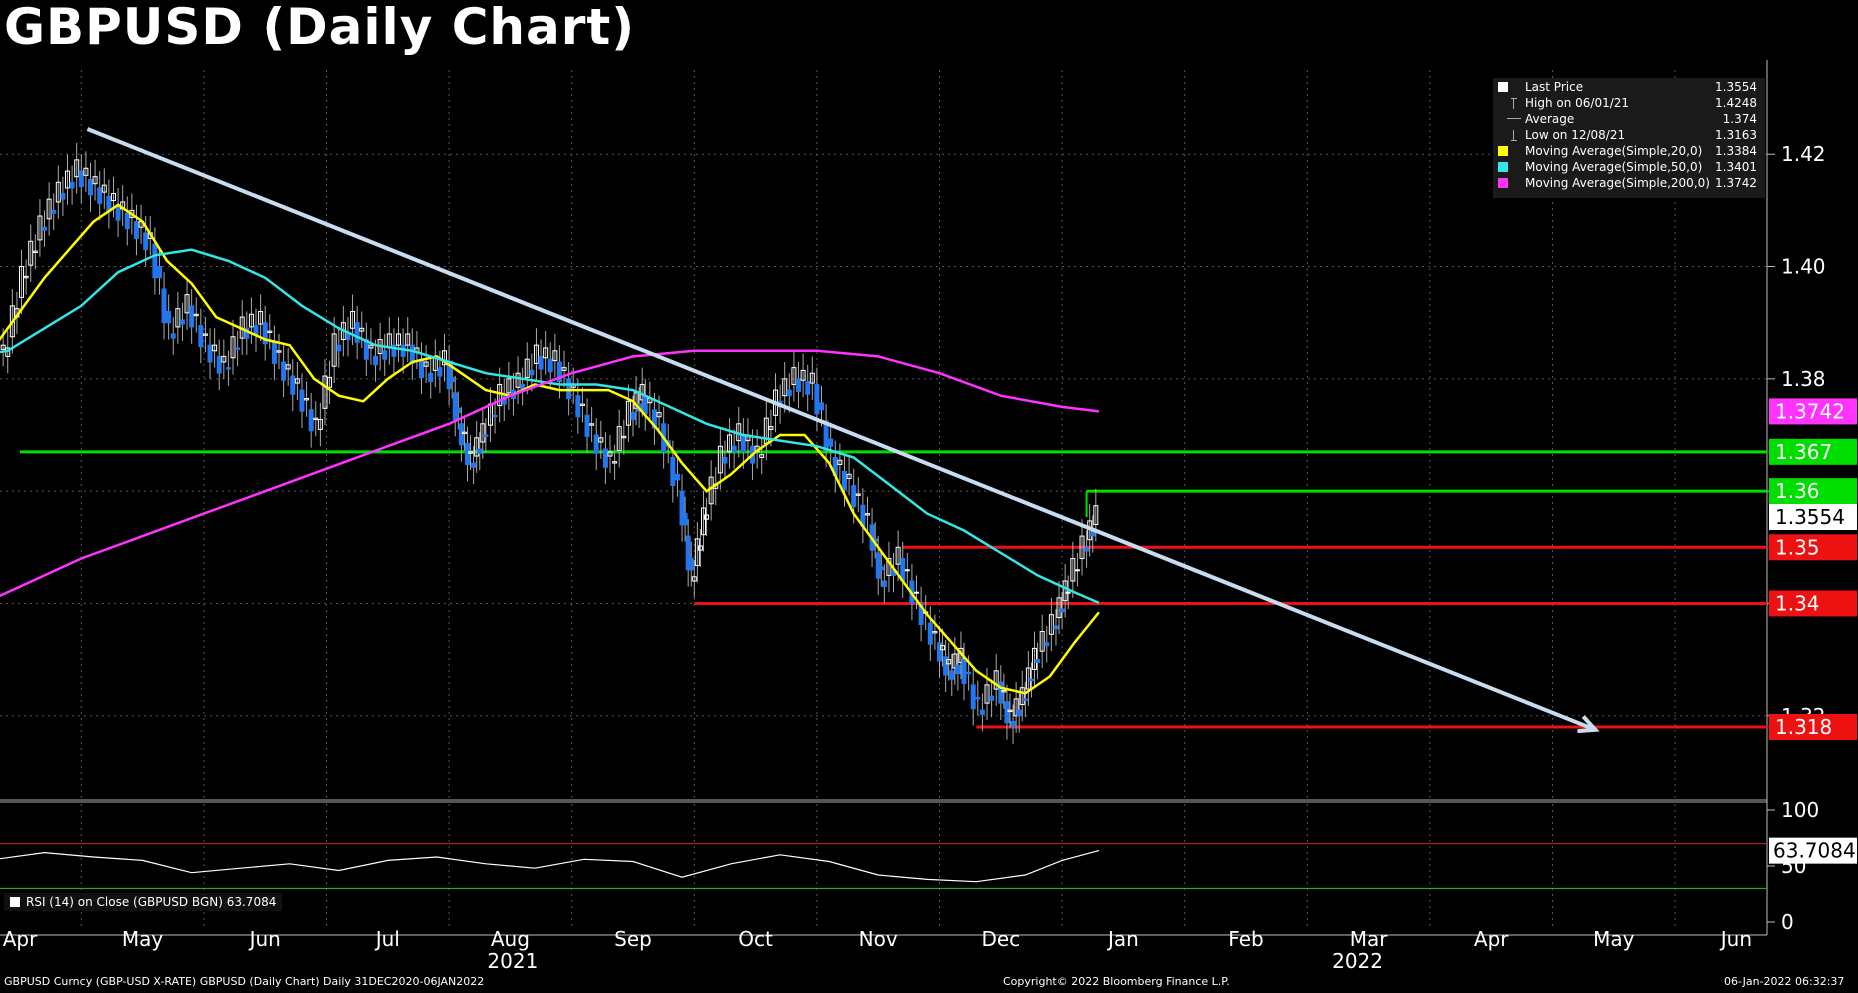 The height and width of the screenshot is (993, 1858). I want to click on price-tag-label: 1.3742, so click(1810, 411).